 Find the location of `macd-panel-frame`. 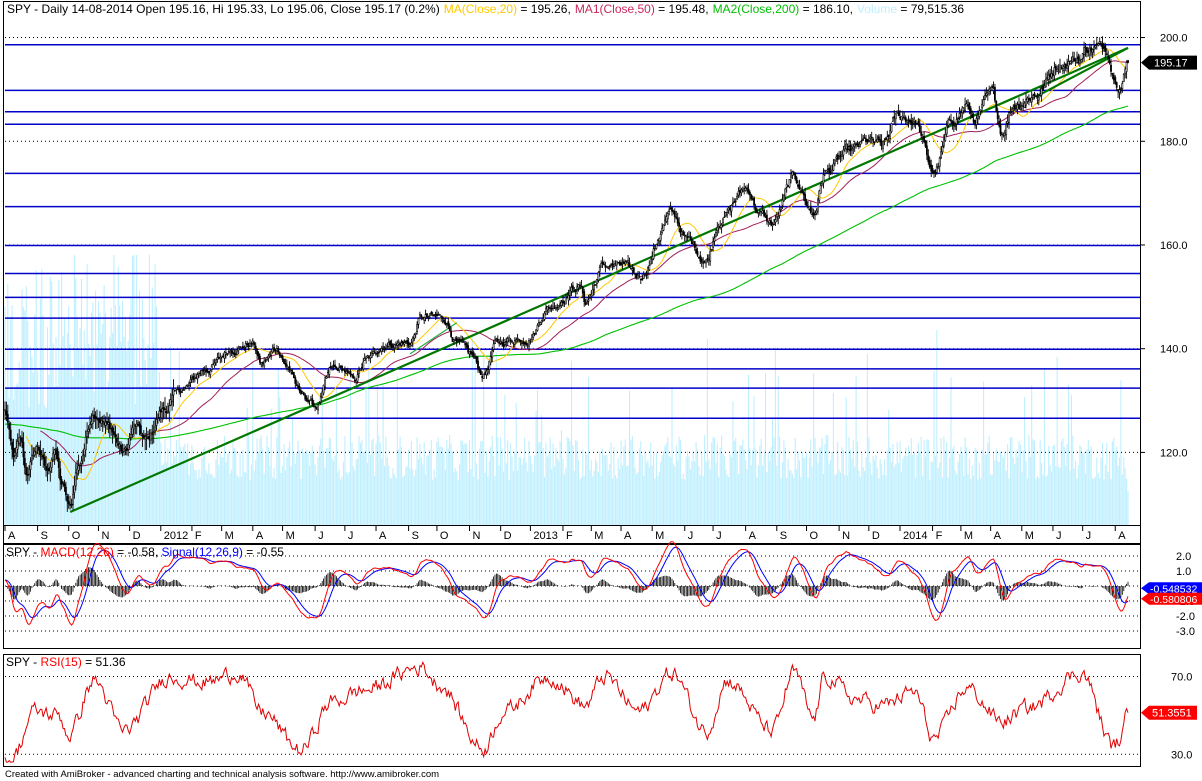

macd-panel-frame is located at coordinates (572, 596).